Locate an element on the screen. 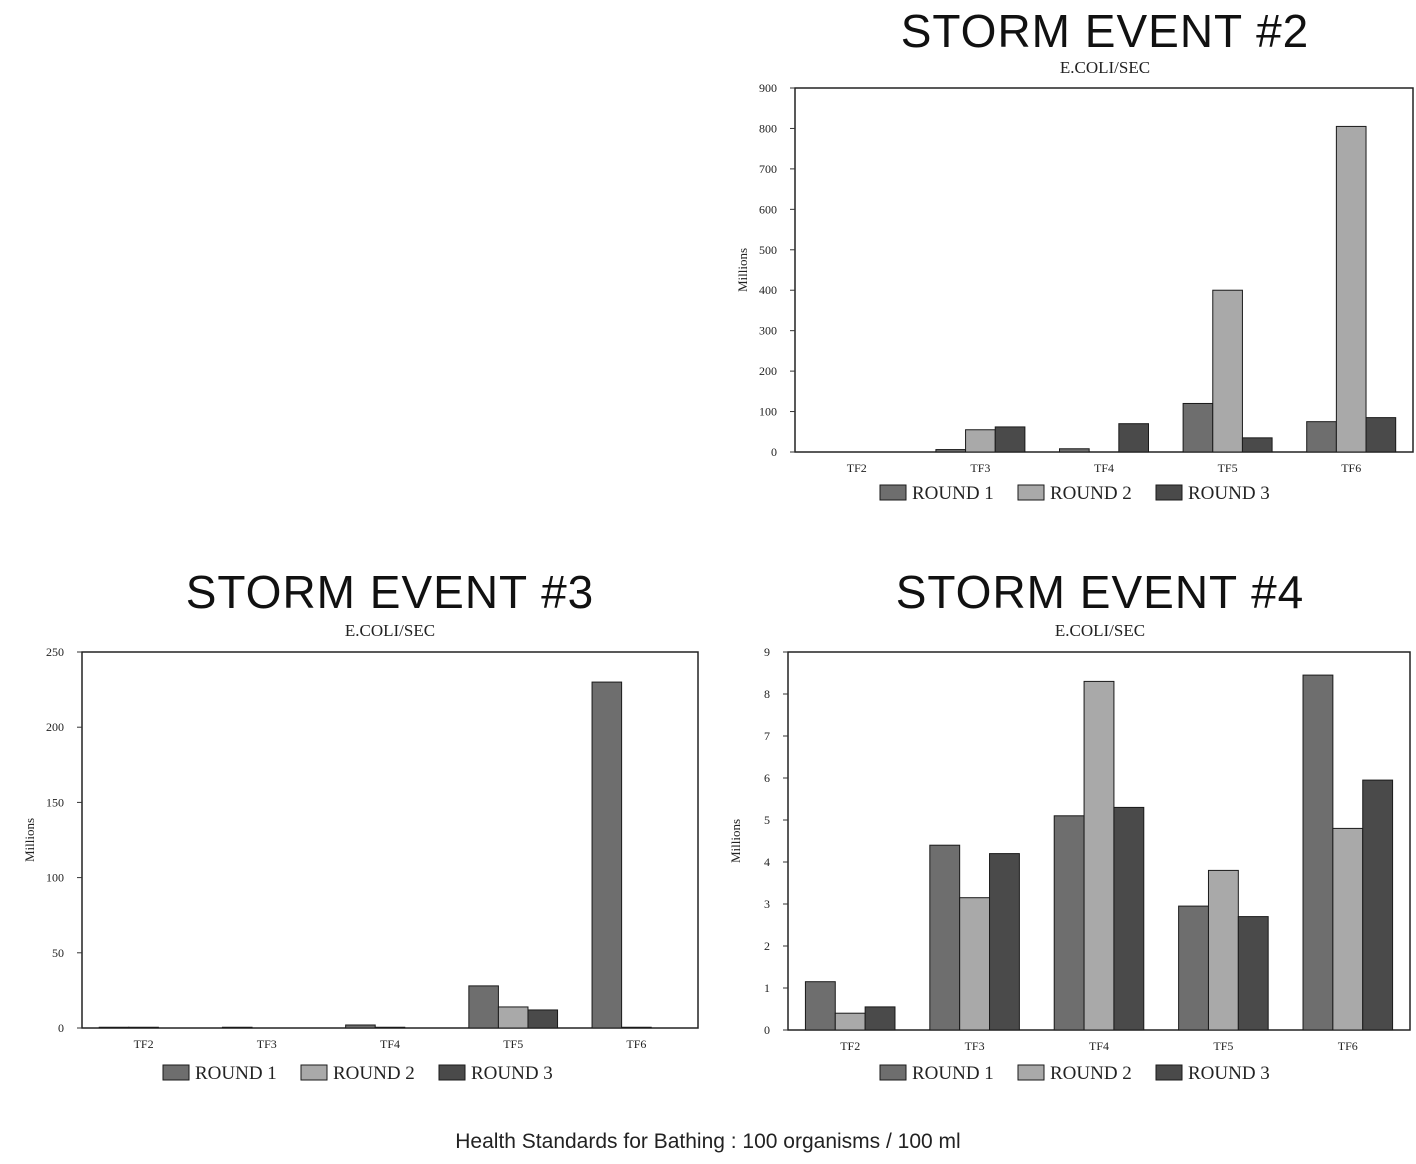 The width and height of the screenshot is (1416, 1164). y-tick-label: 4 is located at coordinates (767, 862).